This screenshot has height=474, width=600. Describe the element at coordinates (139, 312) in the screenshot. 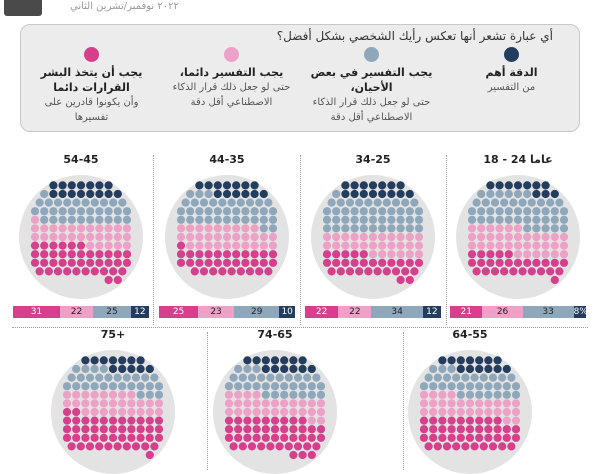

I see `percentage-segment: 12` at that location.